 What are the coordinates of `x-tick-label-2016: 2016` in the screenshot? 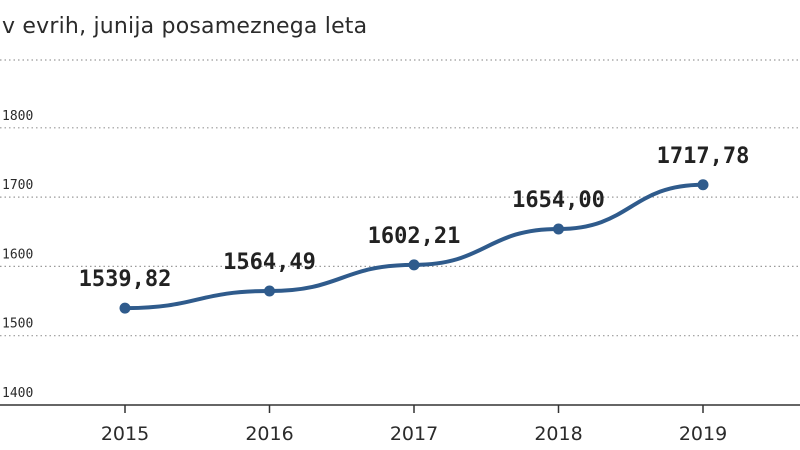 It's located at (269, 434).